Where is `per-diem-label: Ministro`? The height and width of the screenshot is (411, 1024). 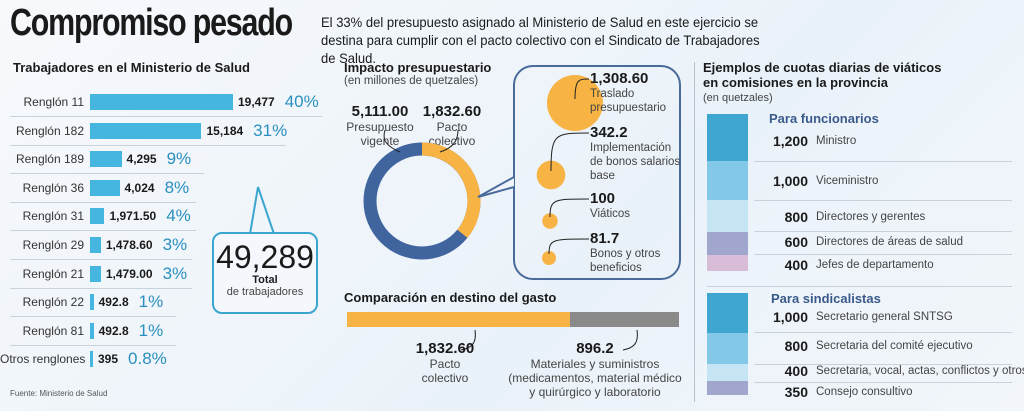 per-diem-label: Ministro is located at coordinates (836, 141).